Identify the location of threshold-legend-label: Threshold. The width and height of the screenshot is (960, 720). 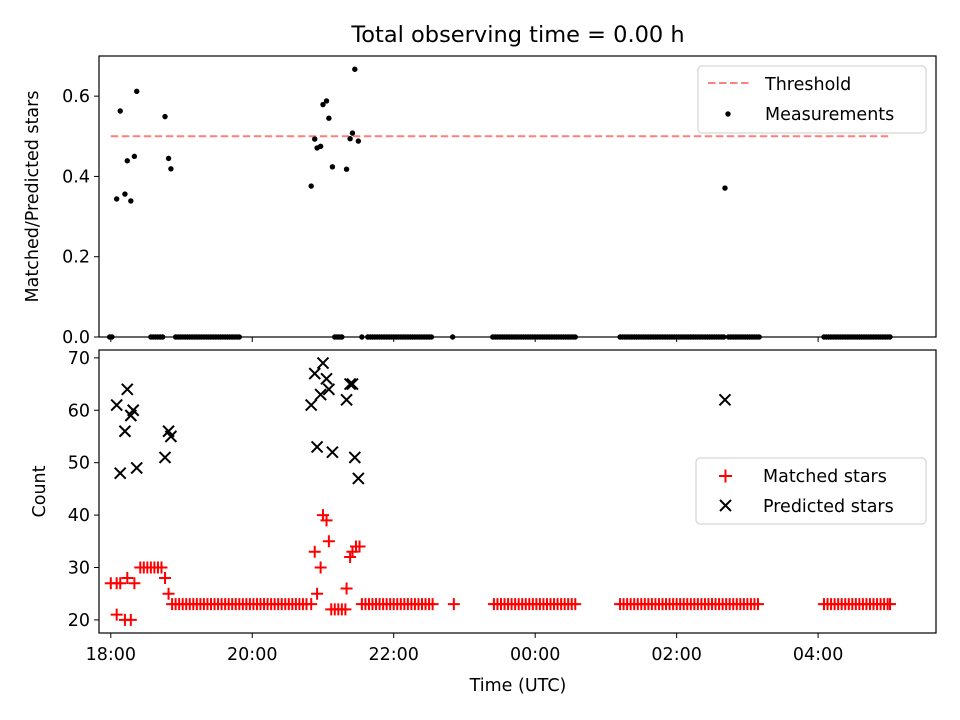
(807, 85).